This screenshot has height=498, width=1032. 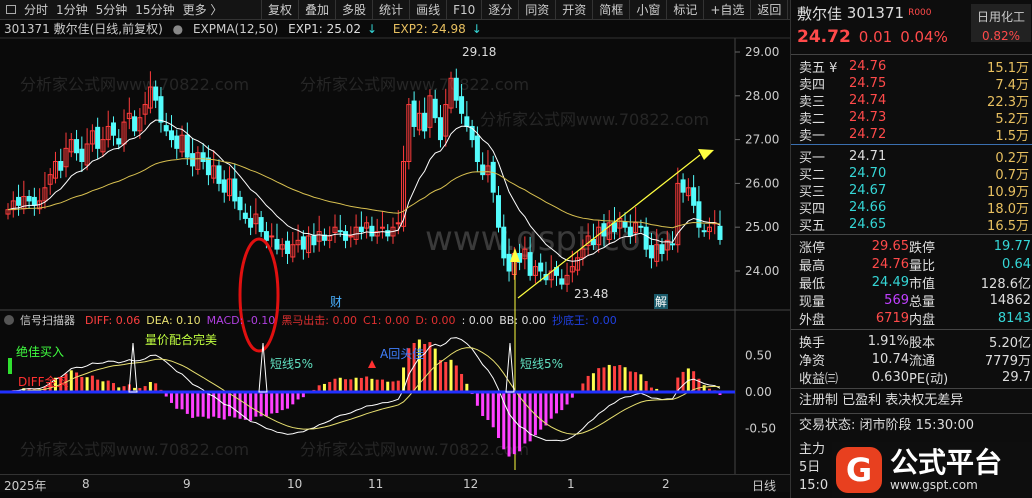 I want to click on buy-bar, so click(x=10, y=366).